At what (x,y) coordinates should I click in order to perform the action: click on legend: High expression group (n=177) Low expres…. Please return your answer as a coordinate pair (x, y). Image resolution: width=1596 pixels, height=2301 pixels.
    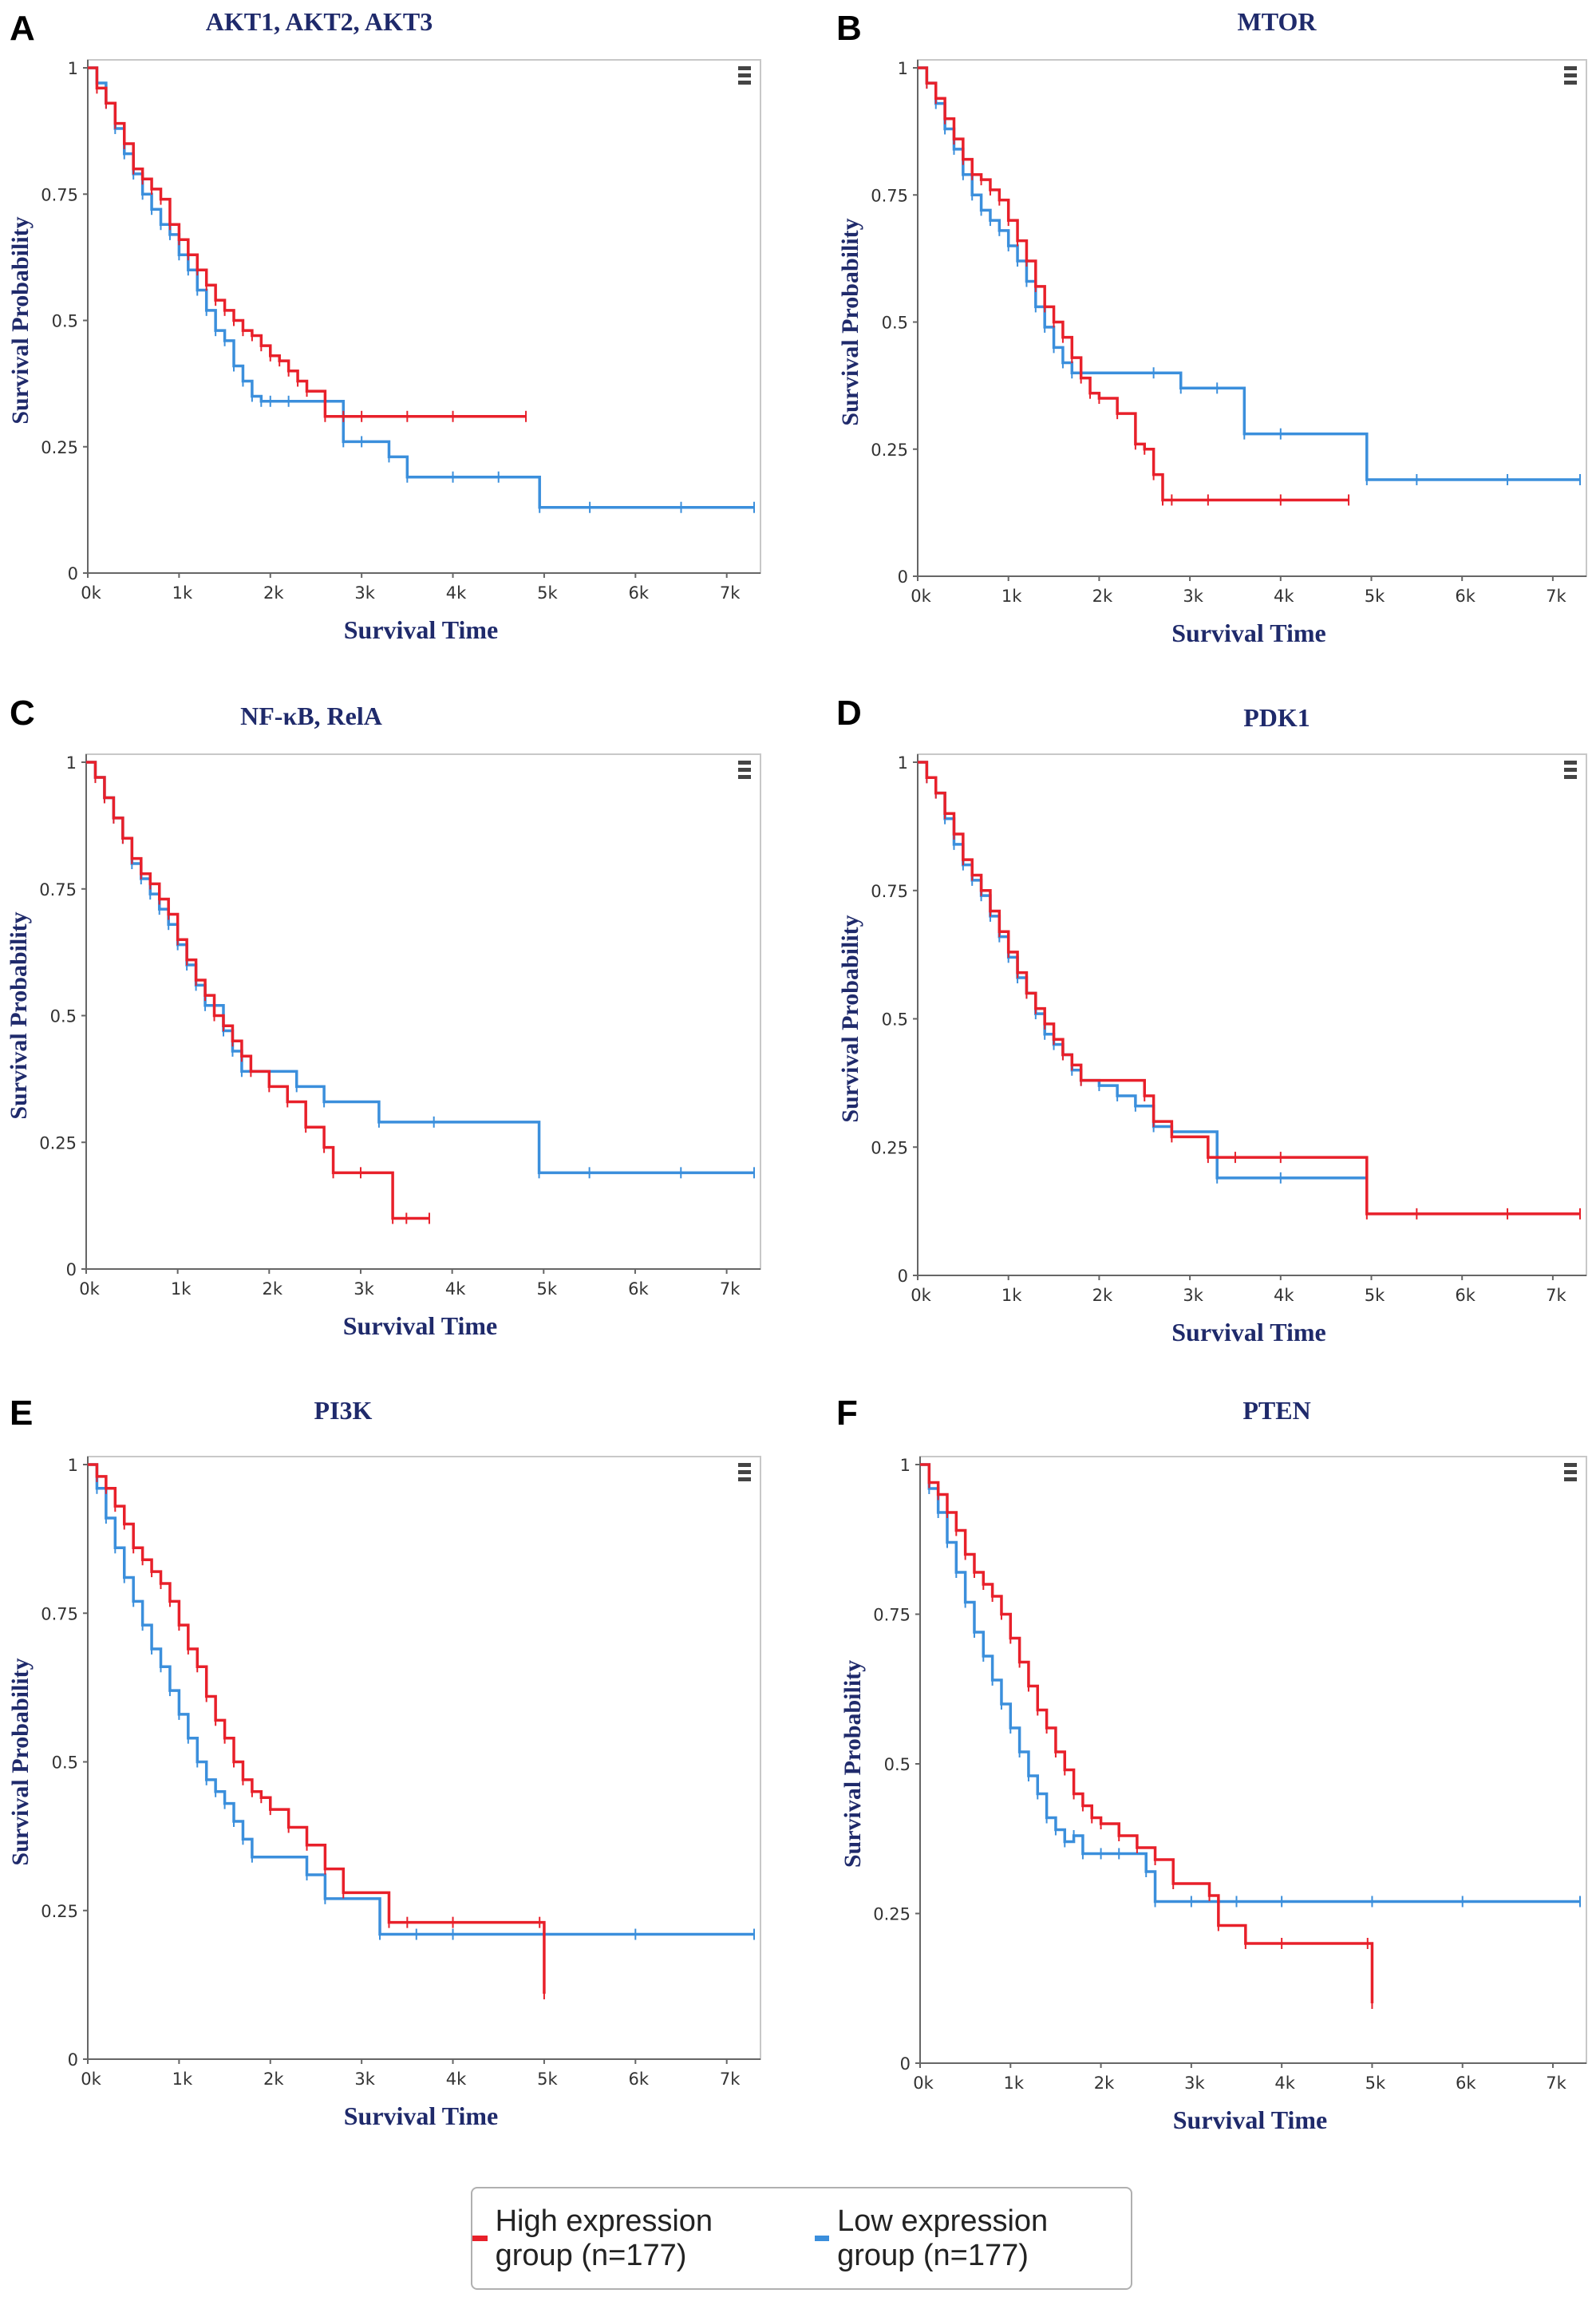
    Looking at the image, I should click on (801, 2238).